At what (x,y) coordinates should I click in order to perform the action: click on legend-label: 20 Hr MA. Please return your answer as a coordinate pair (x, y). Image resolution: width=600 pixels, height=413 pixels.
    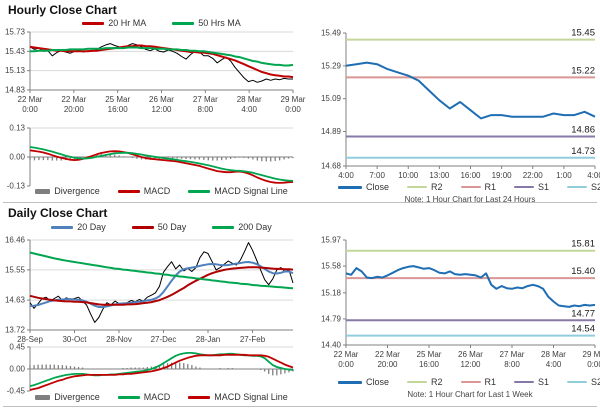
    Looking at the image, I should click on (127, 23).